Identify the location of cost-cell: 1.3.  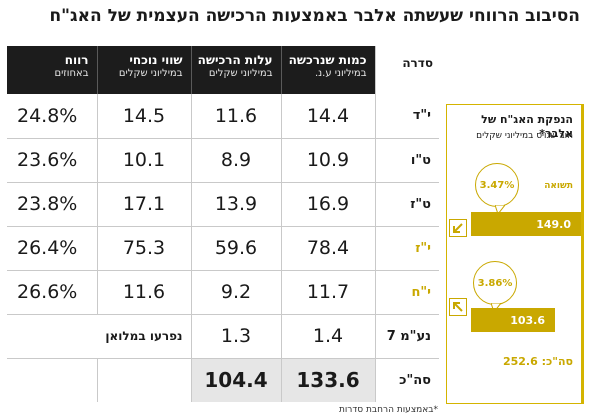
(235, 336).